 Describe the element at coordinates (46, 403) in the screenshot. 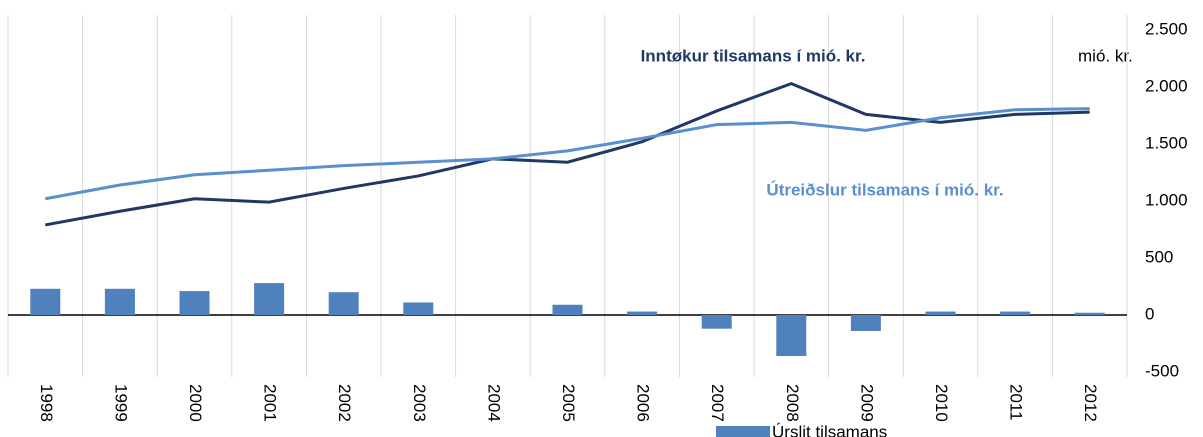

I see `x-tick-label: 1998` at that location.